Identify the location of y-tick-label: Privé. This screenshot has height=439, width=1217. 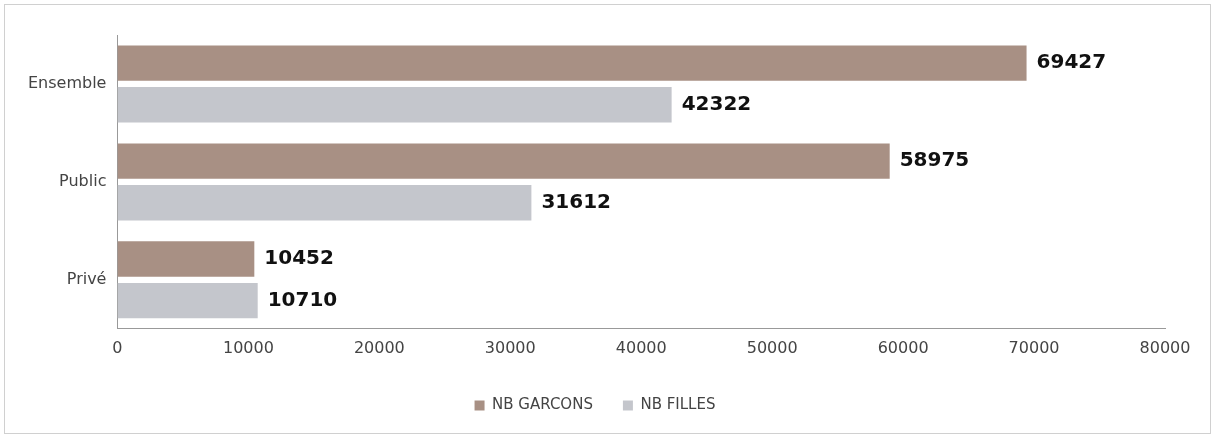
(86, 278).